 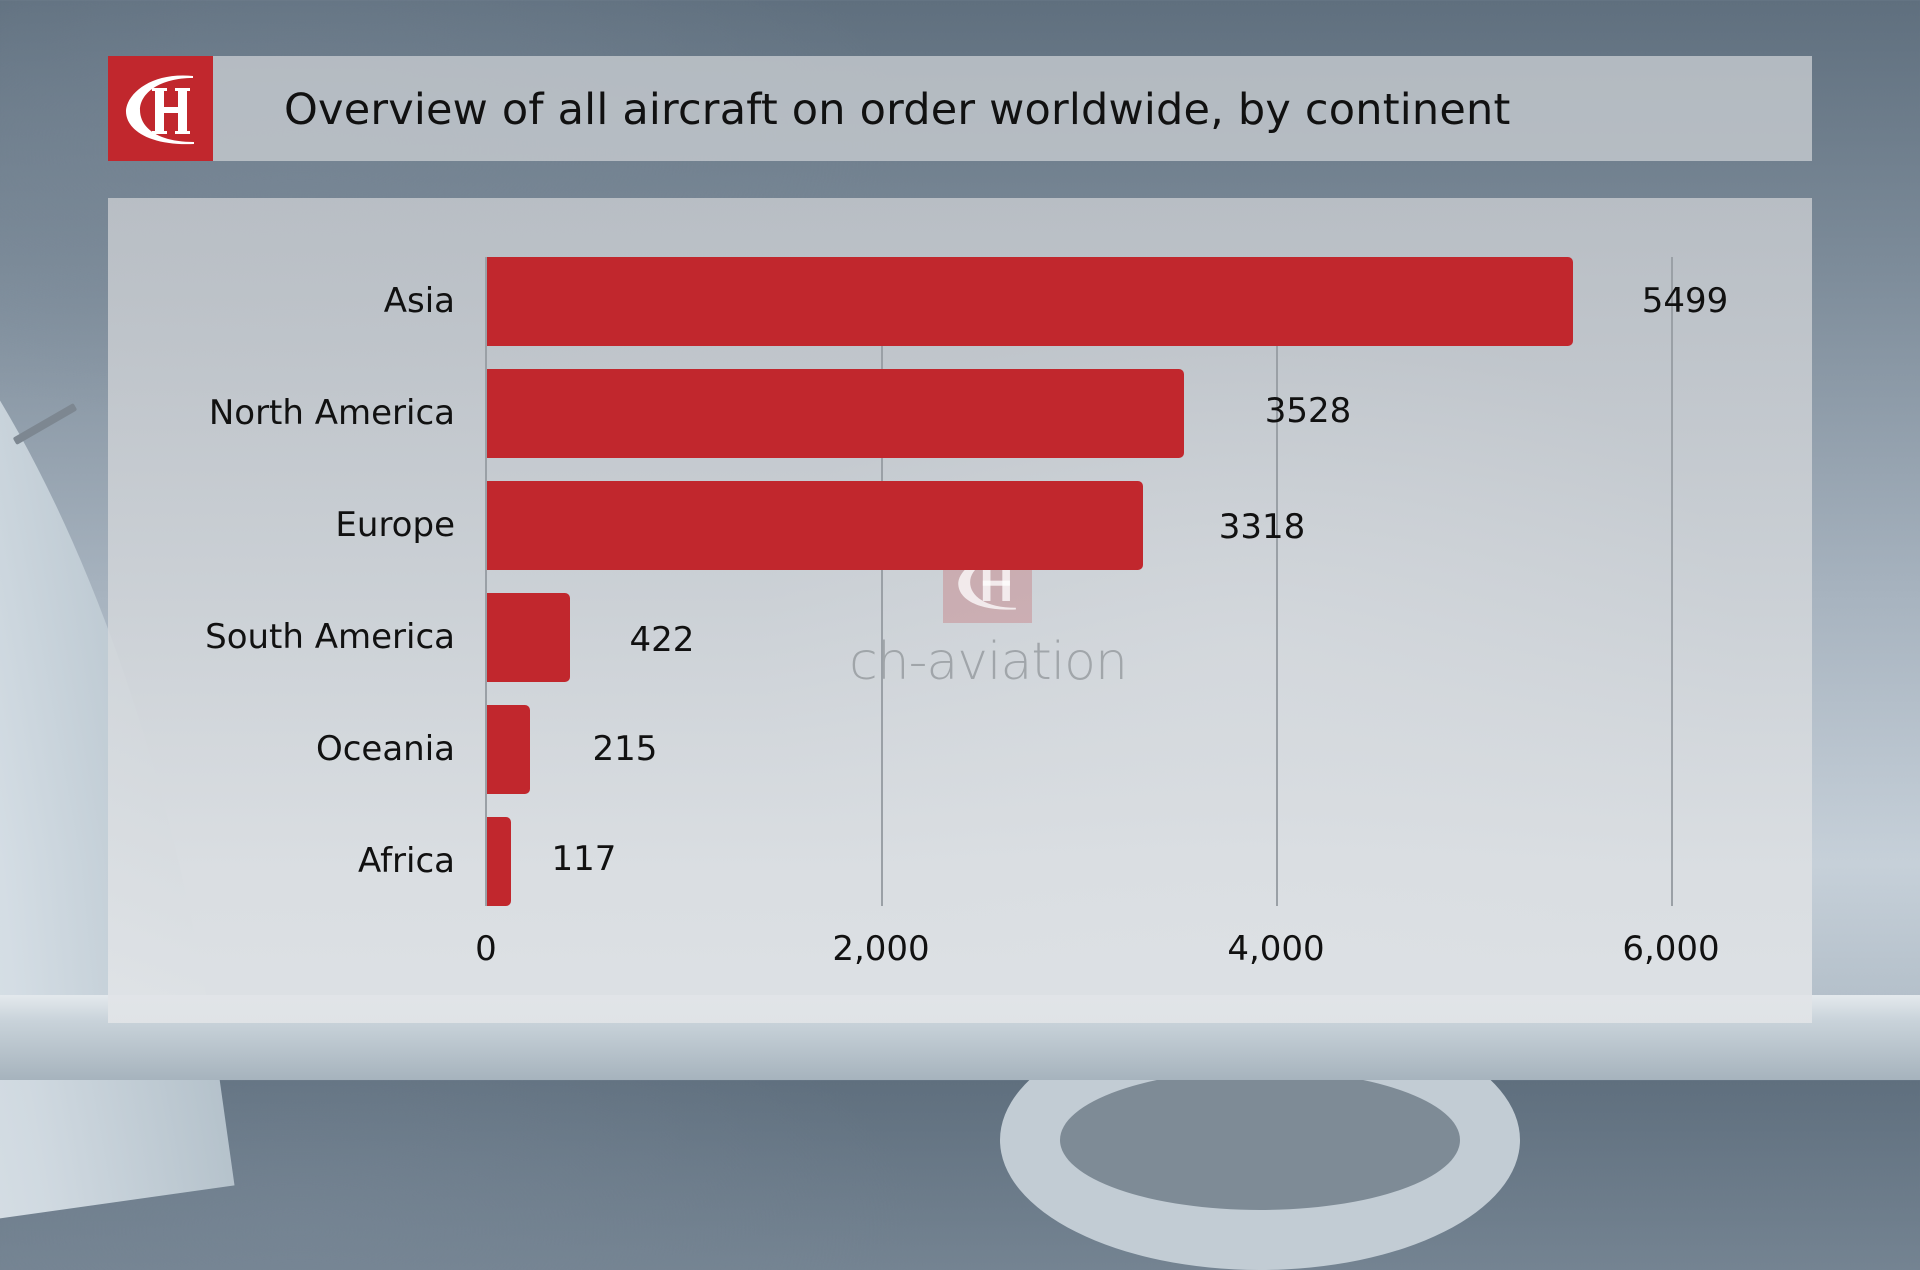 What do you see at coordinates (662, 640) in the screenshot?
I see `value-label: 422` at bounding box center [662, 640].